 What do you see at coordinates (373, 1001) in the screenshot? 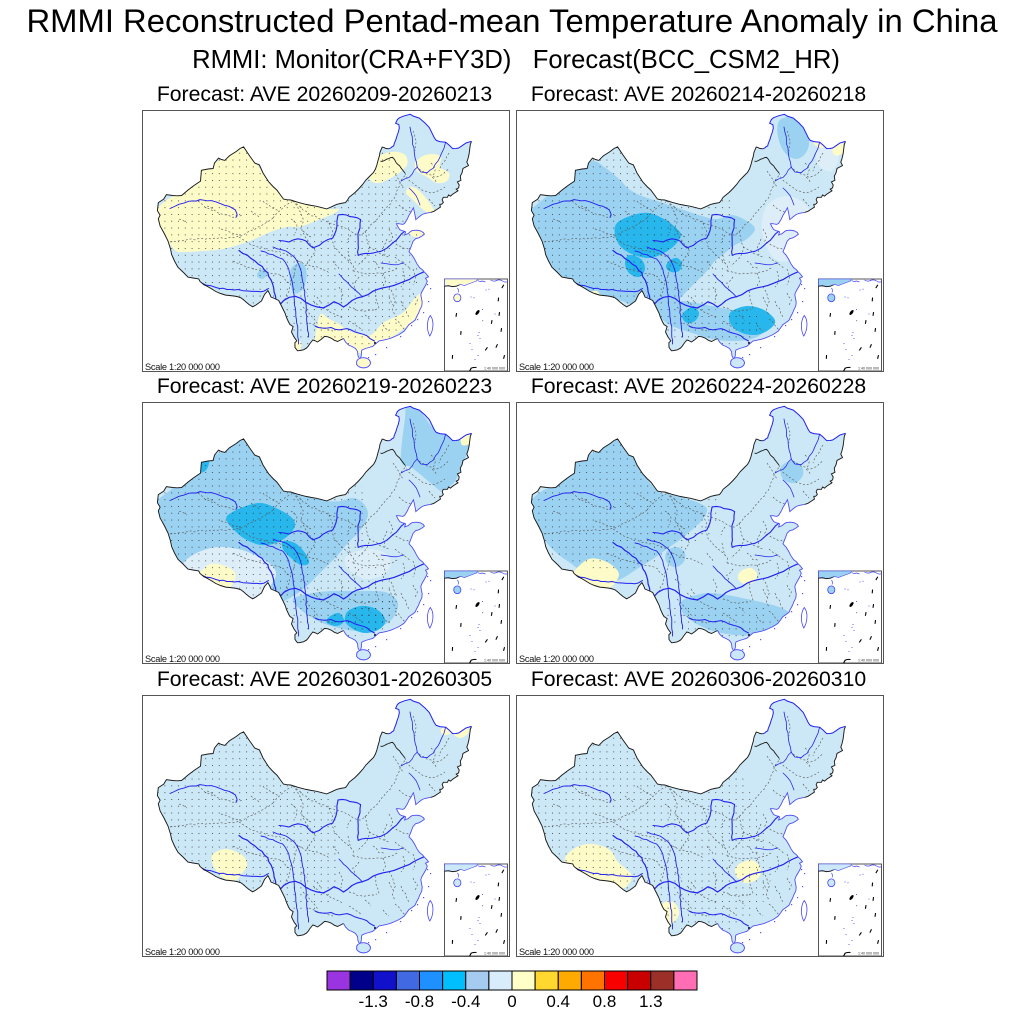
I see `svg-text: -1.3` at bounding box center [373, 1001].